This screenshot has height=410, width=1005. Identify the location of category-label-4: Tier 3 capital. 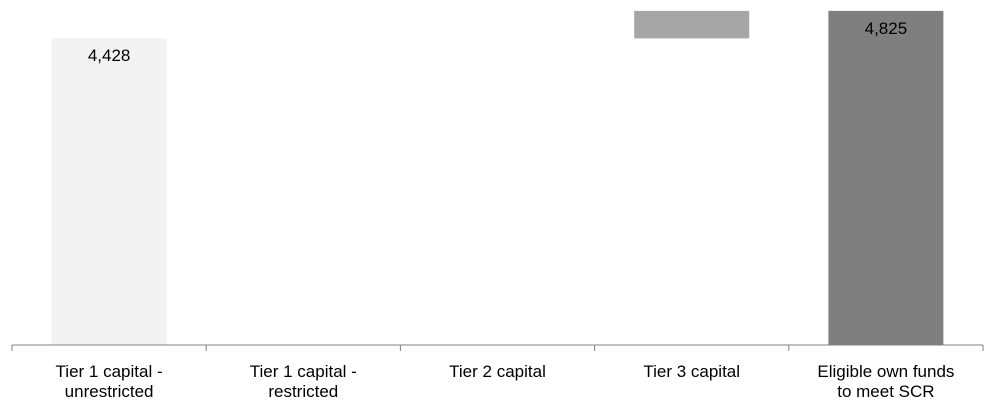
(692, 371).